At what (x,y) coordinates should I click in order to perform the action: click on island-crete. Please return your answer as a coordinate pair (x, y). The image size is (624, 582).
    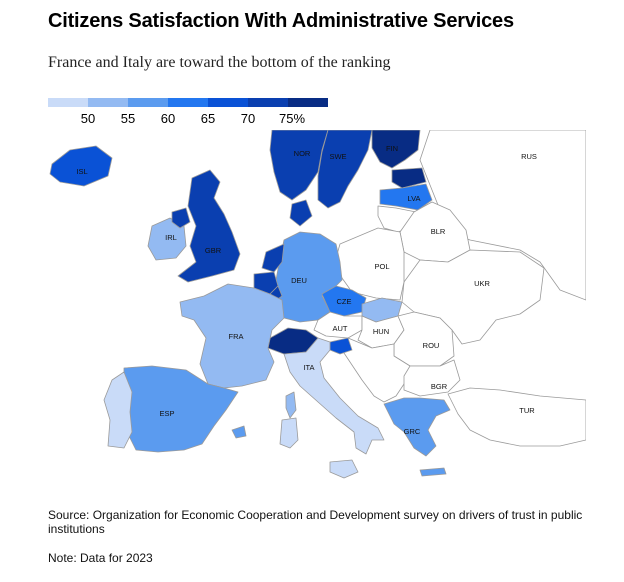
    Looking at the image, I should click on (433, 472).